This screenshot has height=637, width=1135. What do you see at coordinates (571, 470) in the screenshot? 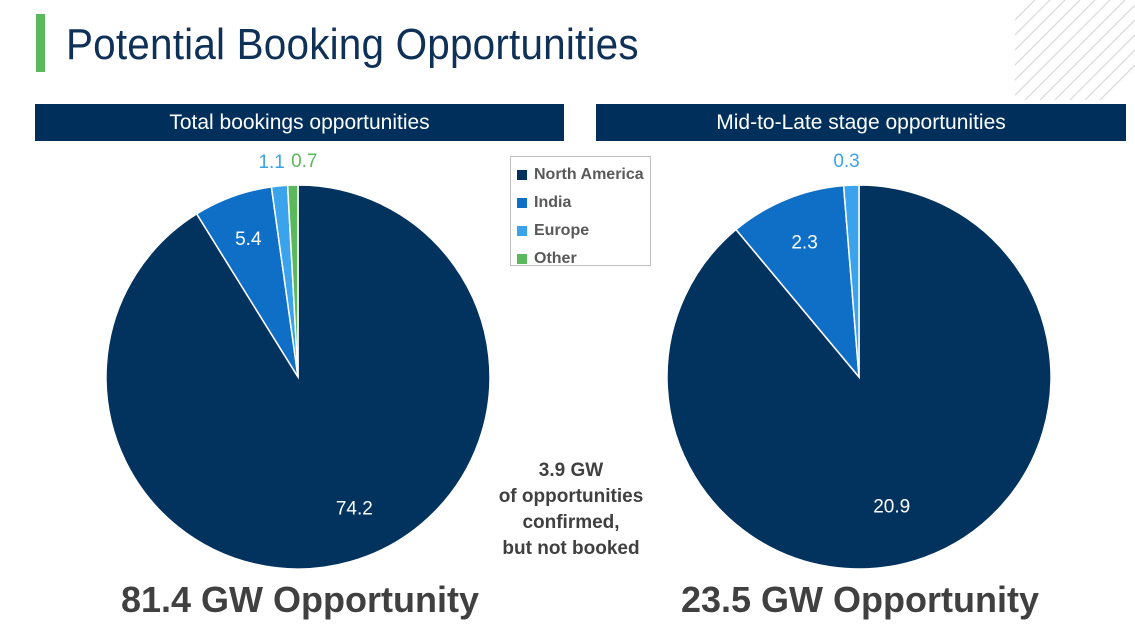
I see `note-line: 3.9 GW` at bounding box center [571, 470].